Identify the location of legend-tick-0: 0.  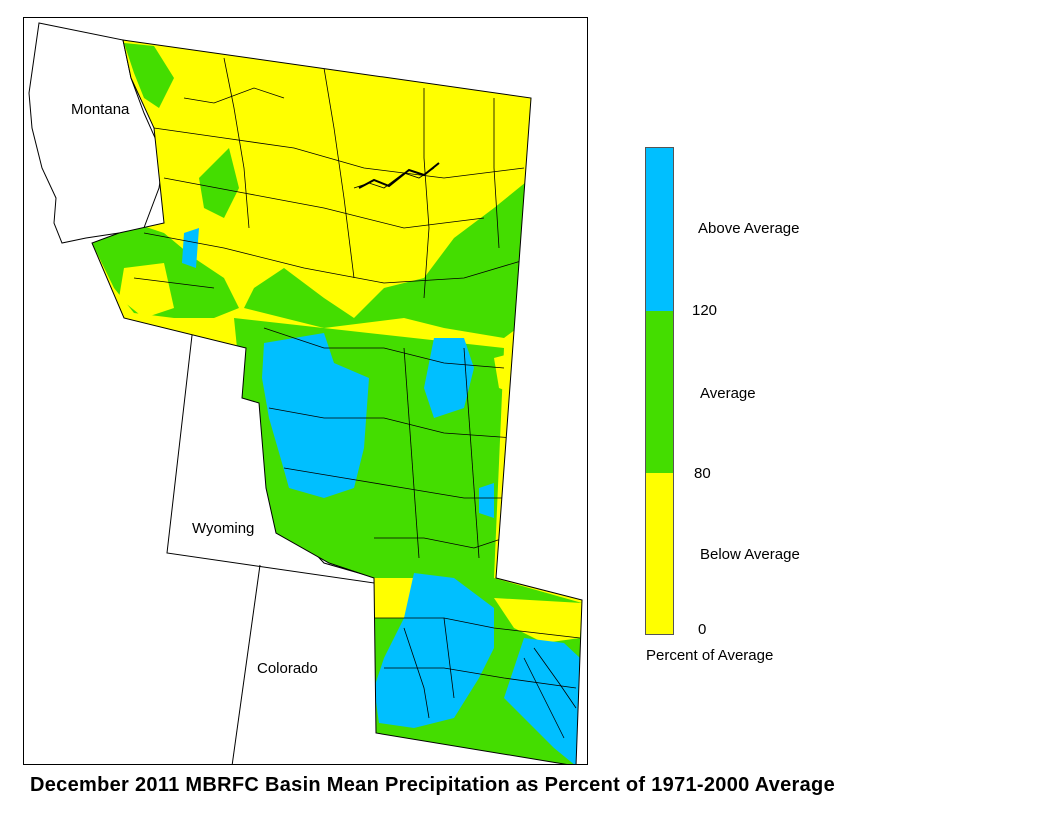
(702, 629).